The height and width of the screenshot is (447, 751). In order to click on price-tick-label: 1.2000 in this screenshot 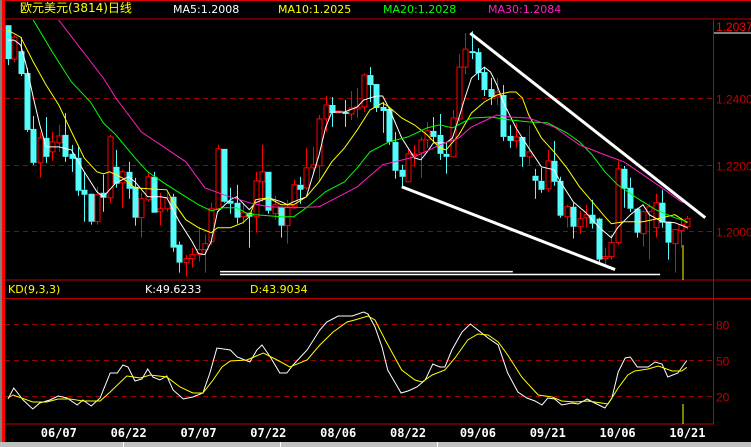, I will do `click(733, 233)`.